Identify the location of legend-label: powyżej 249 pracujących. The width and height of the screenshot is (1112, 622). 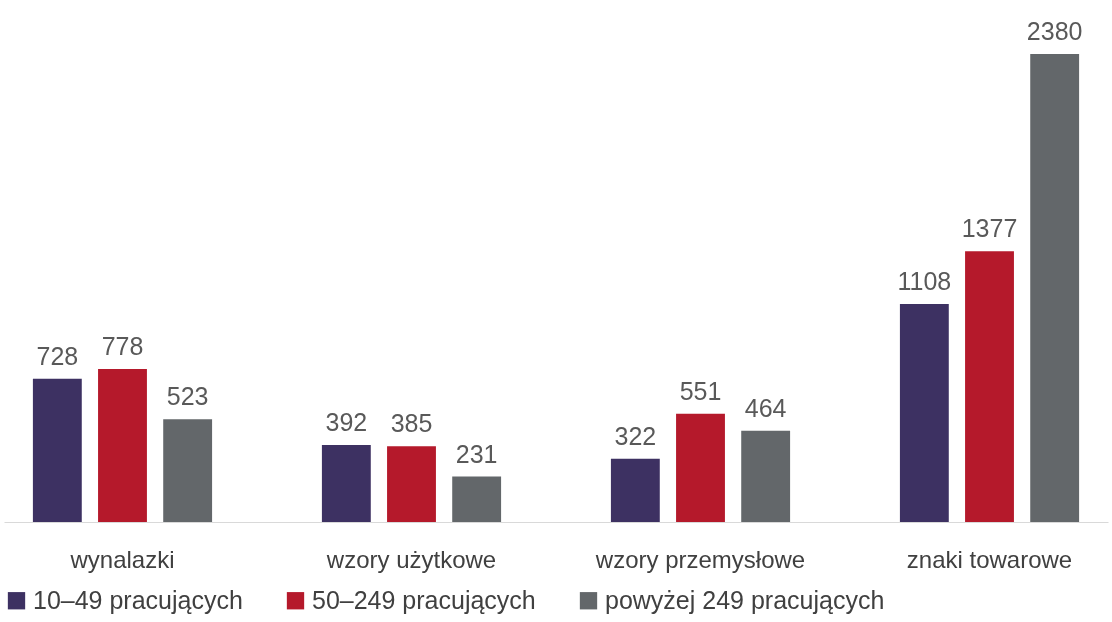
(745, 599).